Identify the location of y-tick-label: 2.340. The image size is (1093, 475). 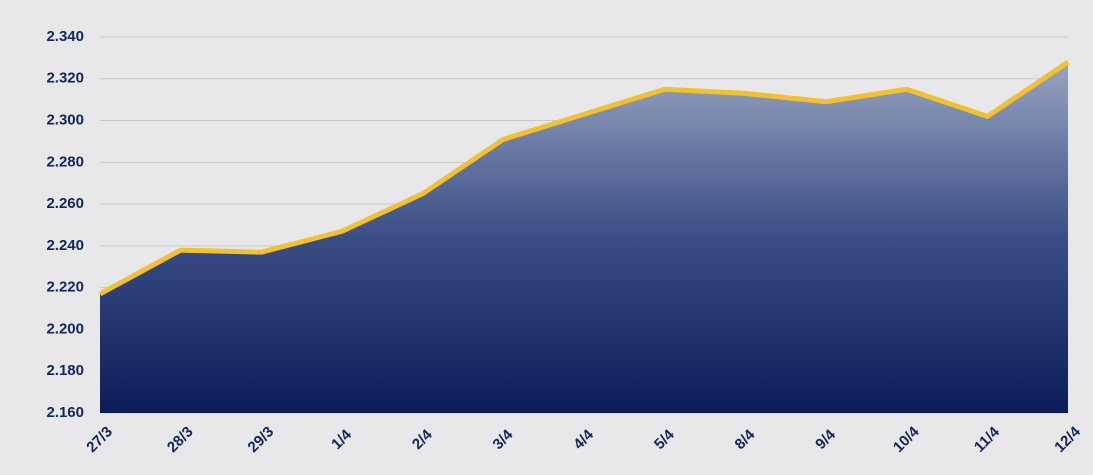
(65, 36).